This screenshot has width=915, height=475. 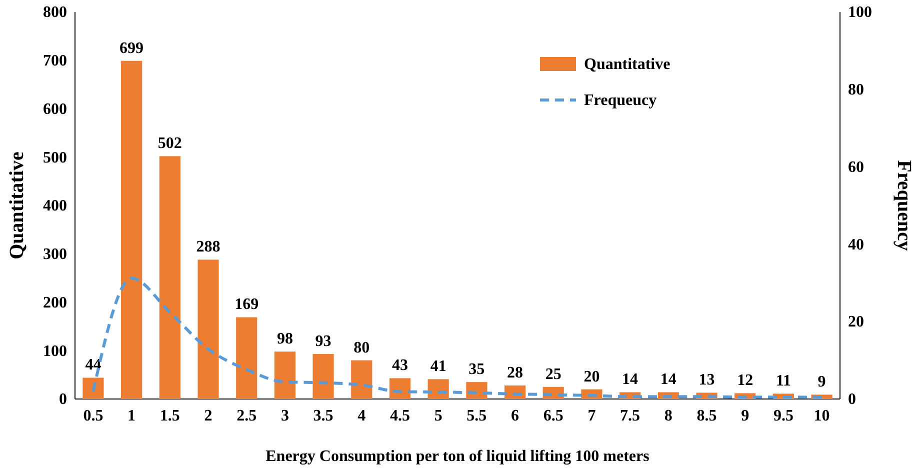 I want to click on y2-axis-title: Frequency, so click(x=904, y=205).